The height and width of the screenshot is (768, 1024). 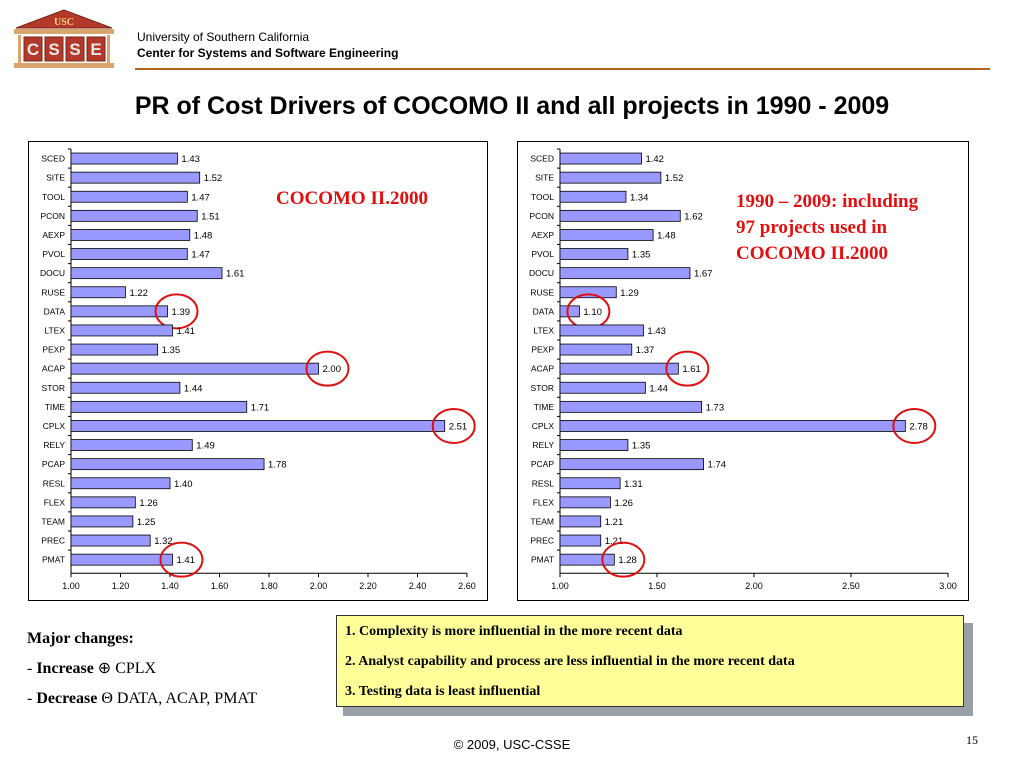 What do you see at coordinates (443, 691) in the screenshot?
I see `finding-3: 3. Testing data is least influential` at bounding box center [443, 691].